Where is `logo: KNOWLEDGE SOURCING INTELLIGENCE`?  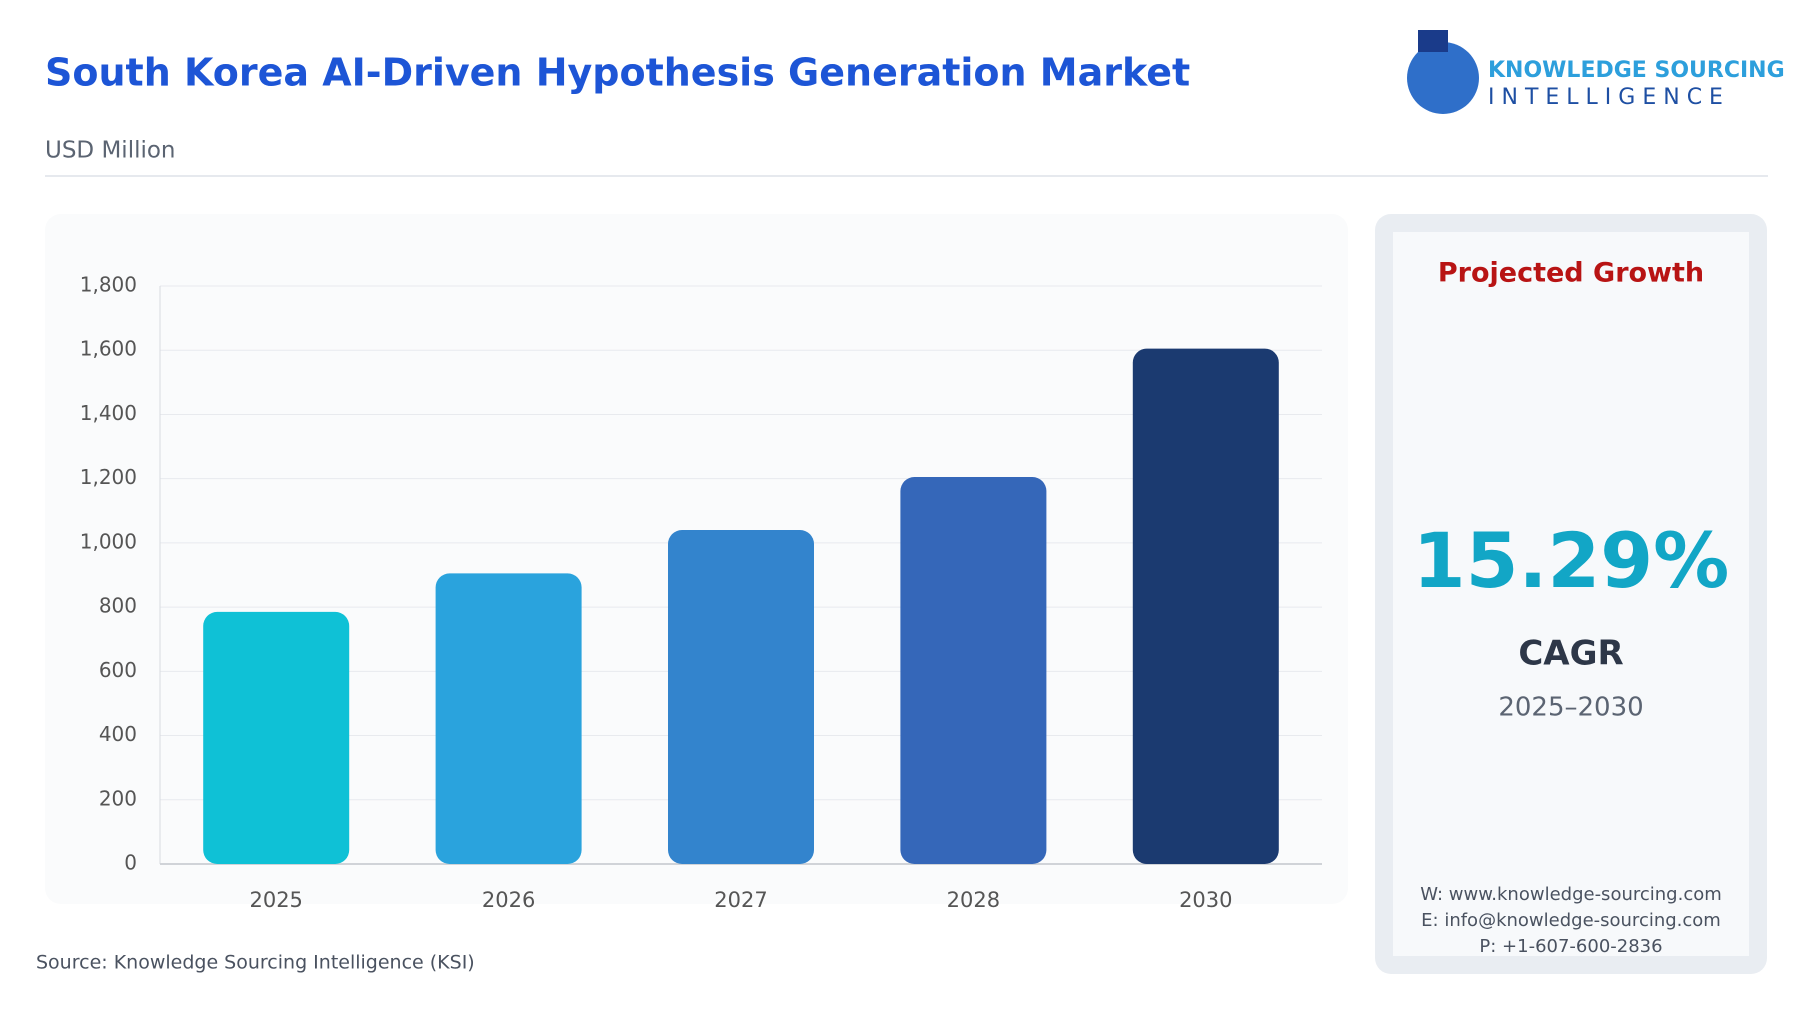
logo: KNOWLEDGE SOURCING INTELLIGENCE is located at coordinates (1596, 72).